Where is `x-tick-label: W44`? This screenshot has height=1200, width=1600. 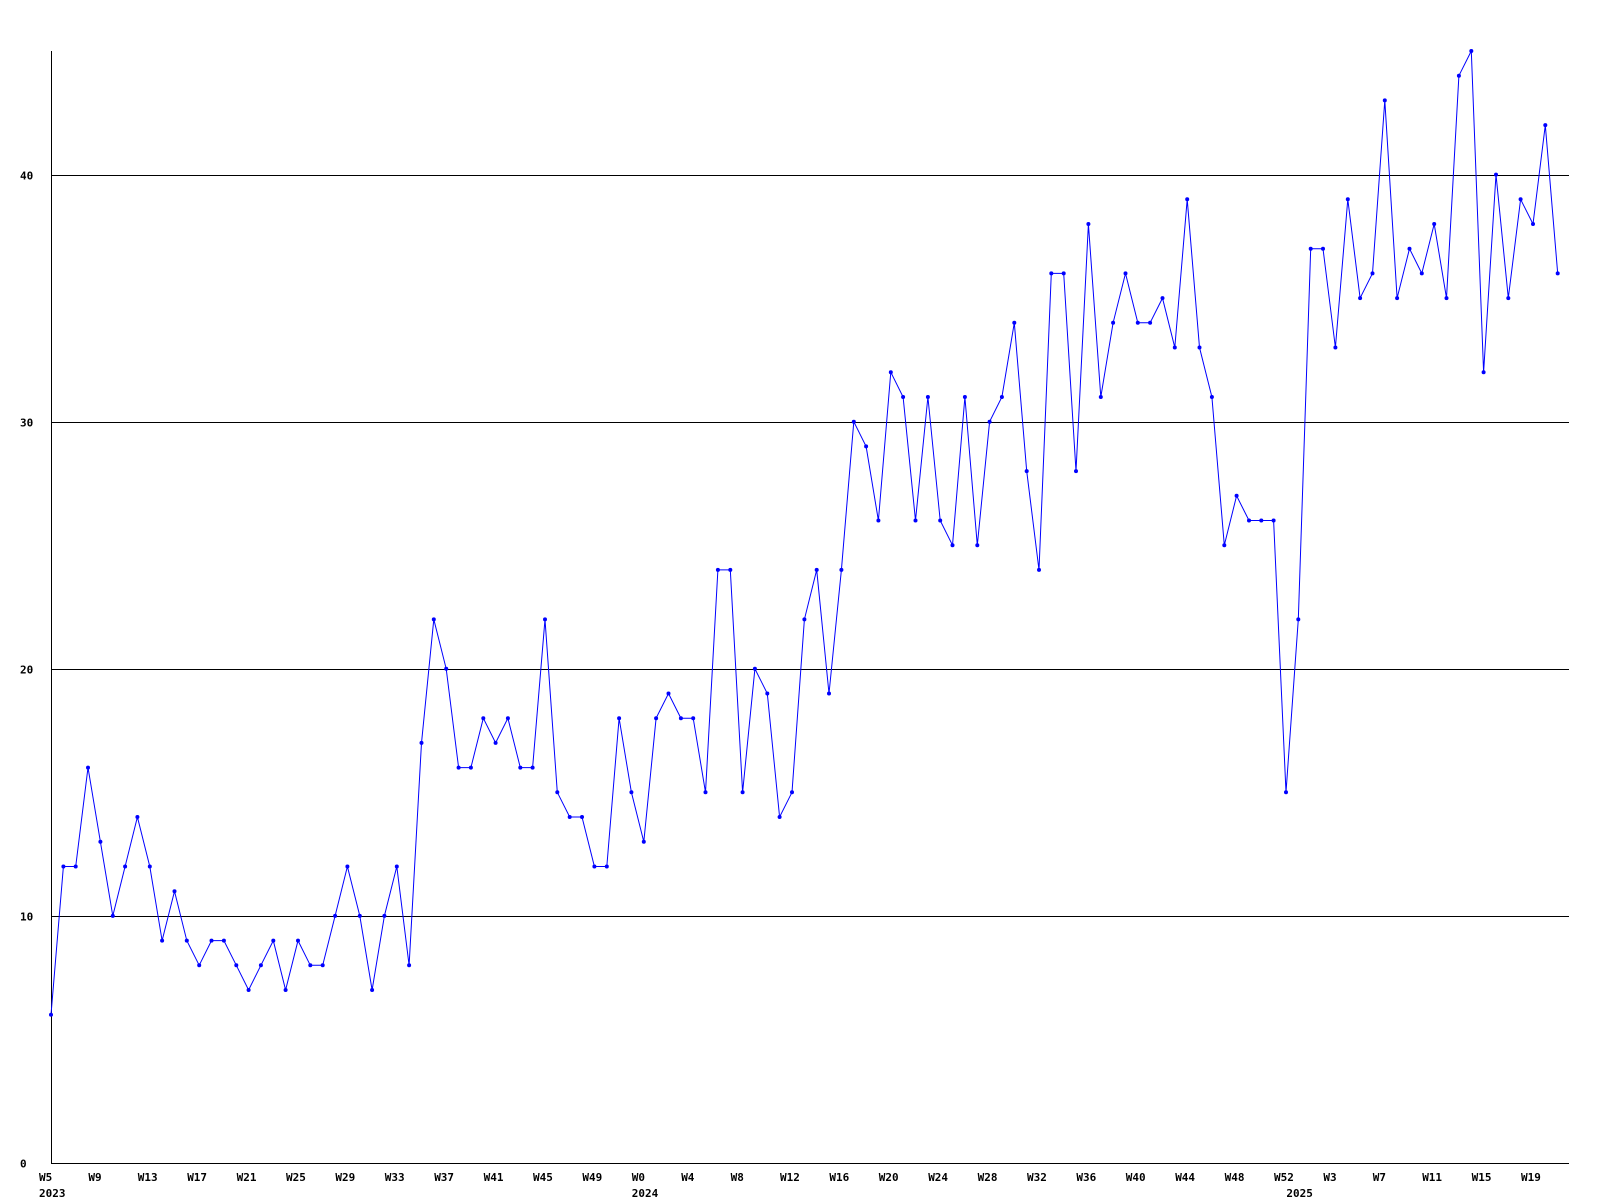 x-tick-label: W44 is located at coordinates (1185, 1177).